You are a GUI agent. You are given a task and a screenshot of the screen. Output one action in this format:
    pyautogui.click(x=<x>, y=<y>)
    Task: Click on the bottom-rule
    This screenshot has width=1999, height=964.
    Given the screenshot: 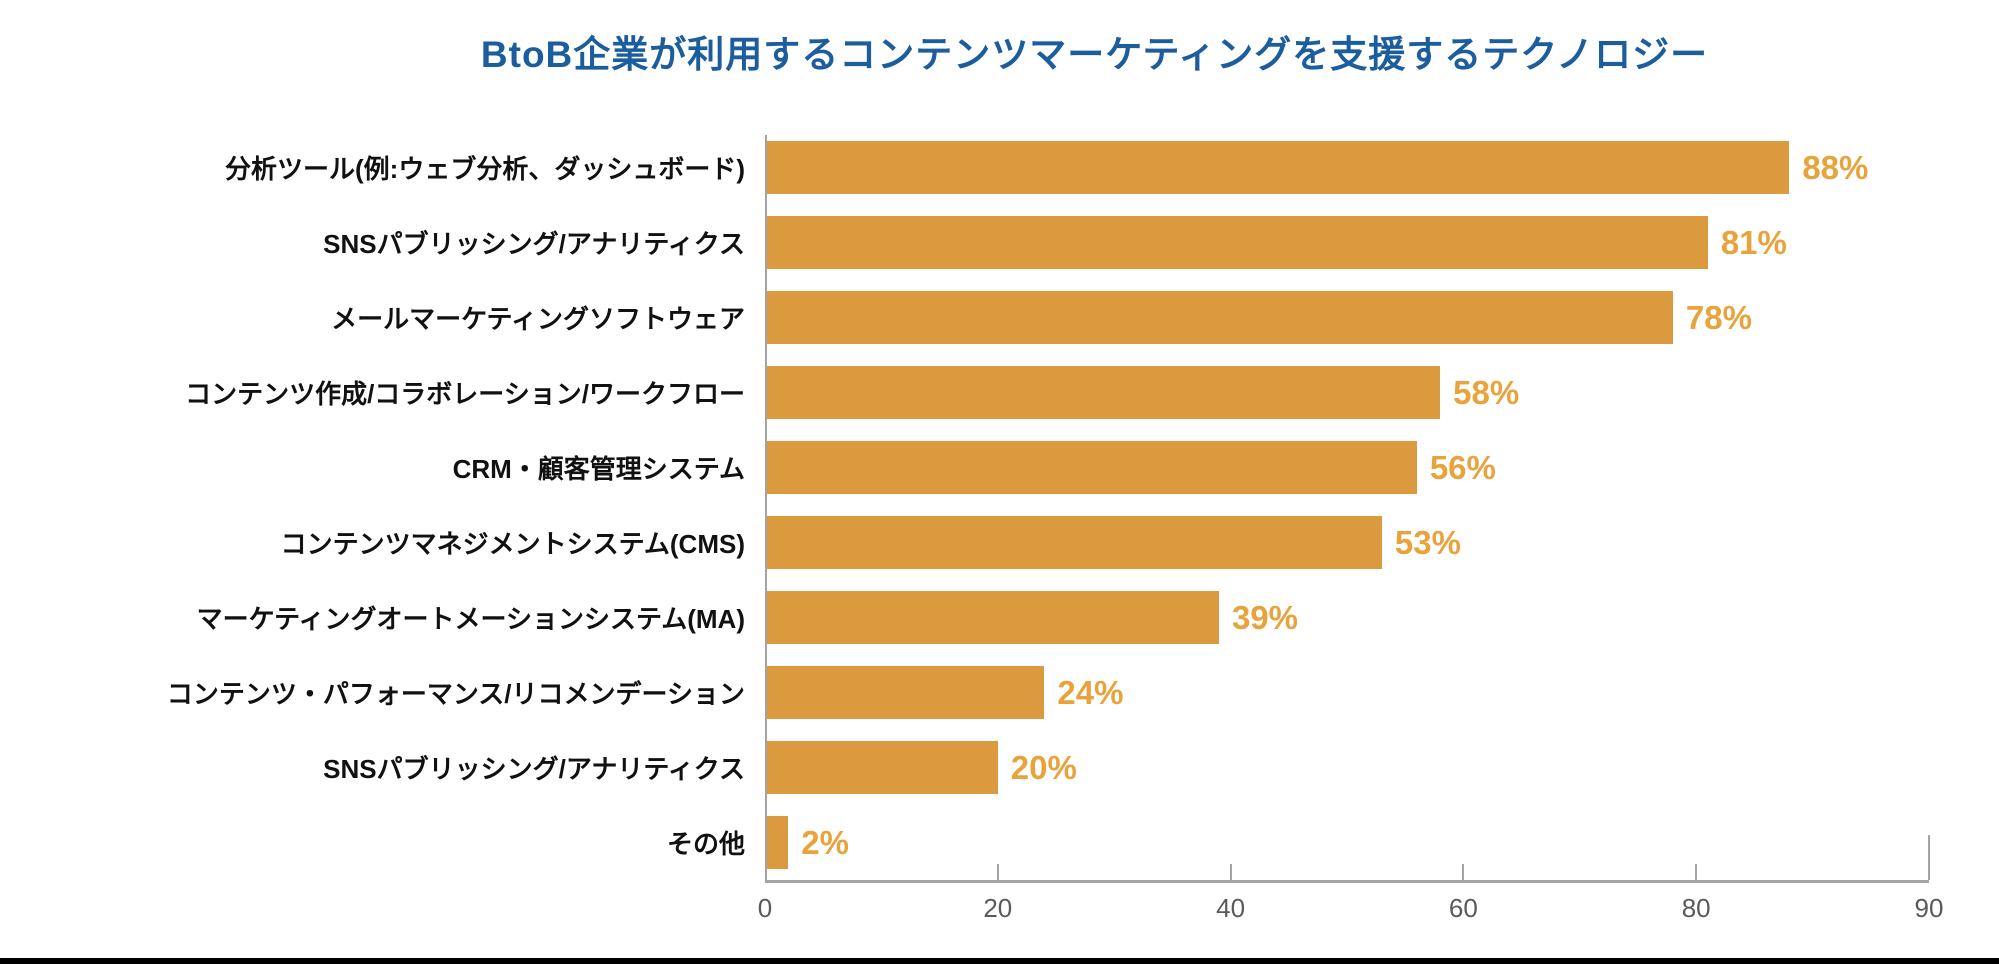 What is the action you would take?
    pyautogui.click(x=999, y=961)
    